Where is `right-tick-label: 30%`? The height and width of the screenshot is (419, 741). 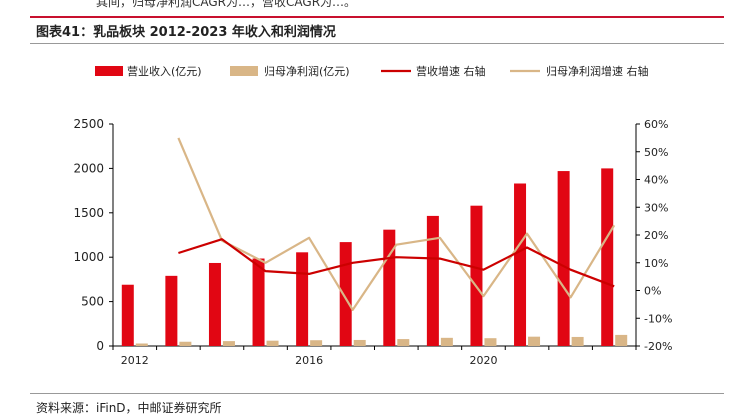 right-tick-label: 30% is located at coordinates (656, 207).